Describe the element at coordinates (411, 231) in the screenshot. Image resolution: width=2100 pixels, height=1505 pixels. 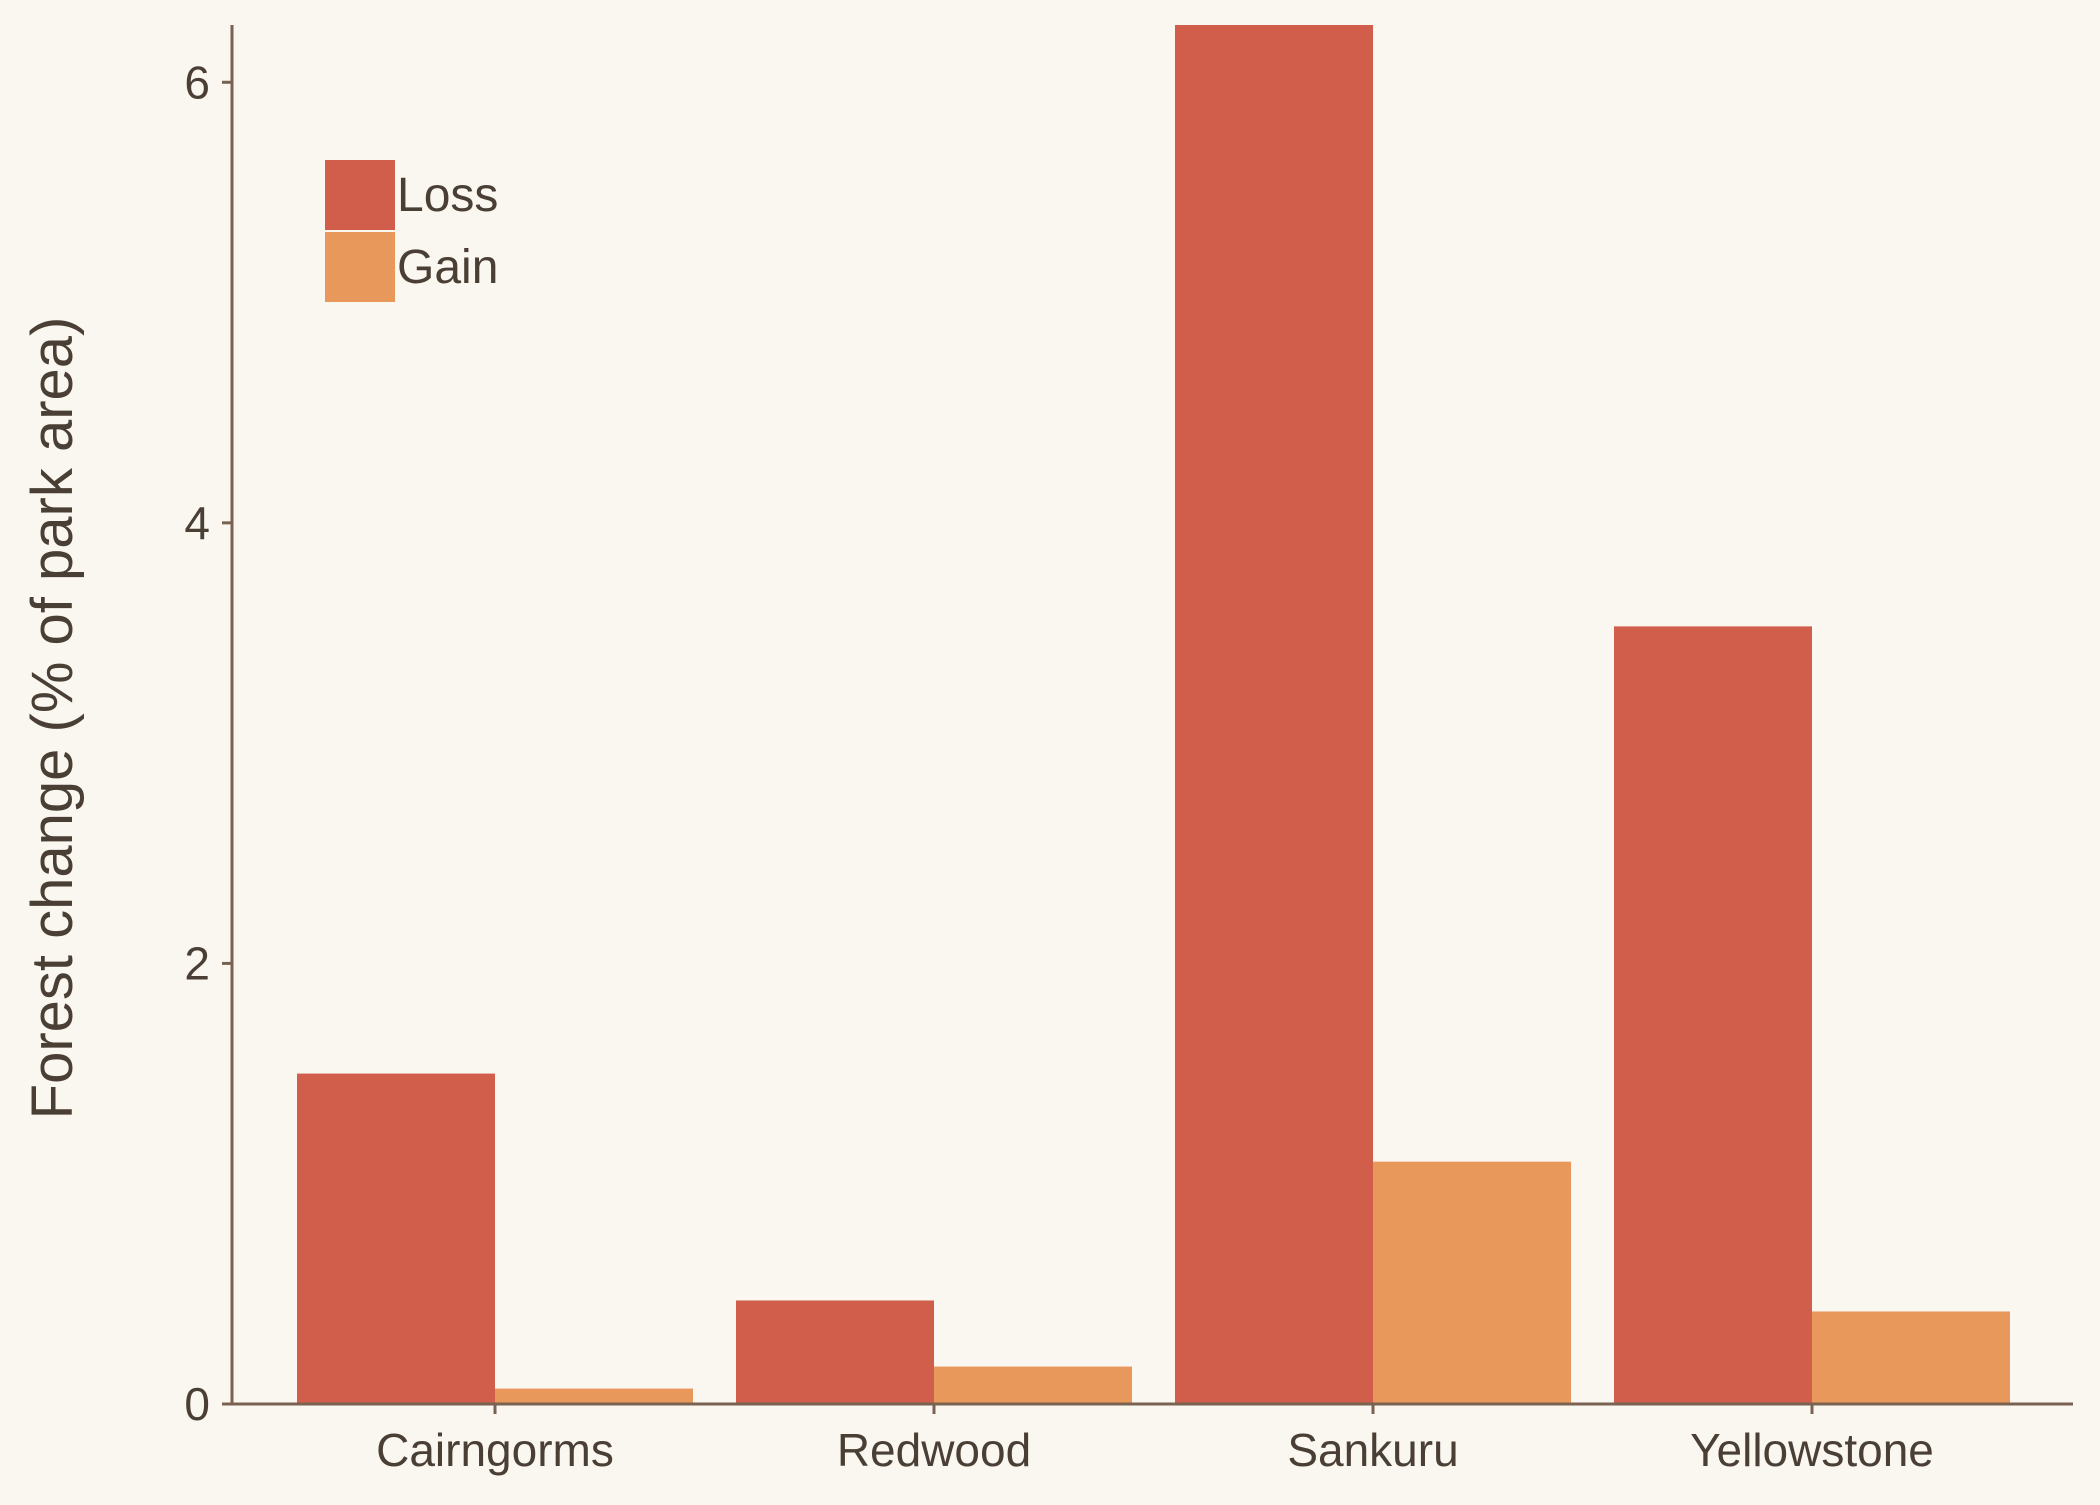
I see `legend: Loss Gain` at that location.